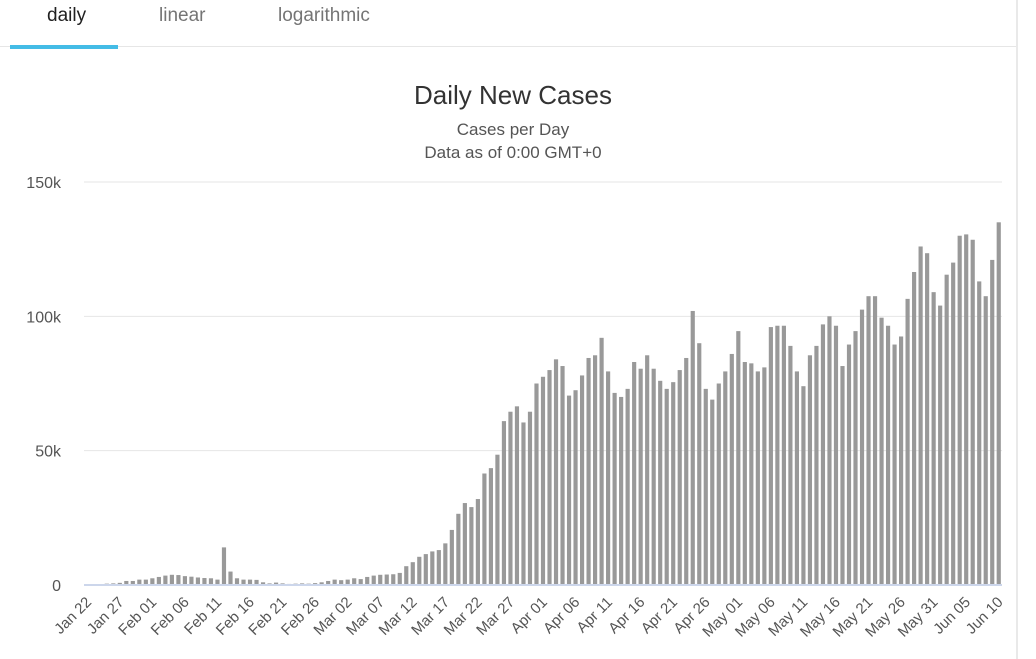 Image resolution: width=1036 pixels, height=659 pixels. Describe the element at coordinates (513, 152) in the screenshot. I see `chart-data-date: Data as of 0:00 GMT+0` at that location.